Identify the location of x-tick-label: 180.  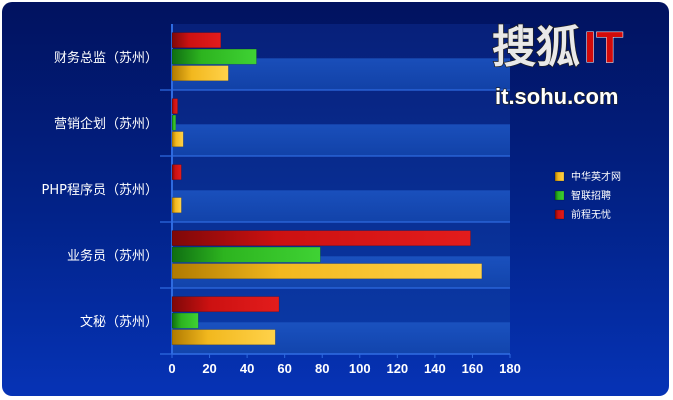
(510, 368).